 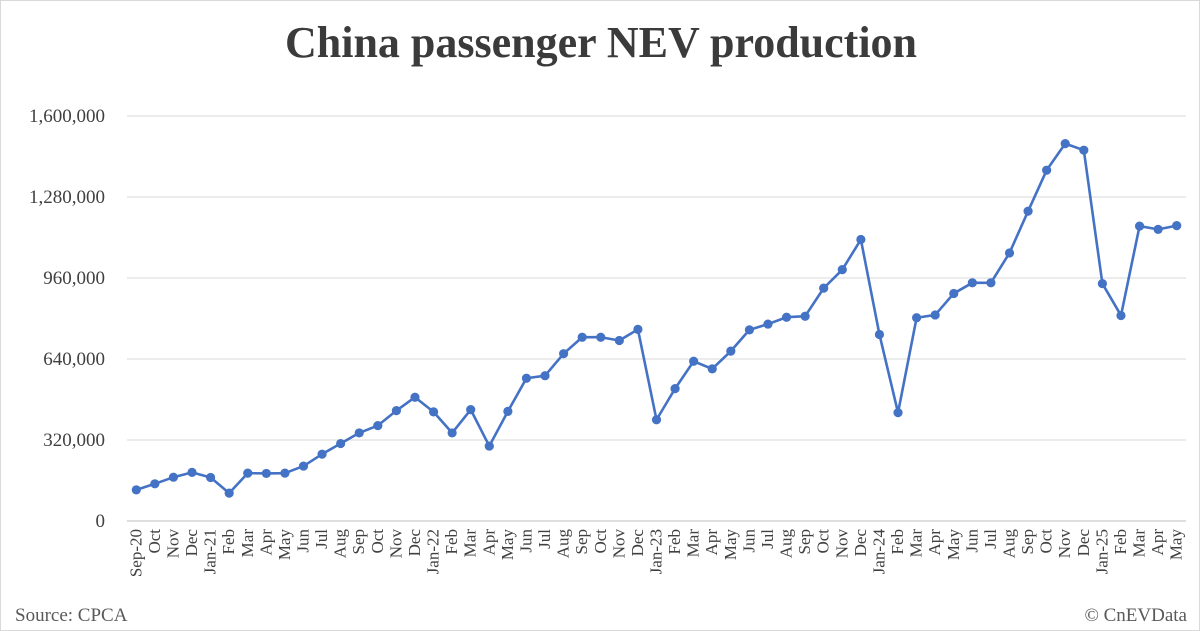 What do you see at coordinates (101, 521) in the screenshot?
I see `y-tick-label: 0` at bounding box center [101, 521].